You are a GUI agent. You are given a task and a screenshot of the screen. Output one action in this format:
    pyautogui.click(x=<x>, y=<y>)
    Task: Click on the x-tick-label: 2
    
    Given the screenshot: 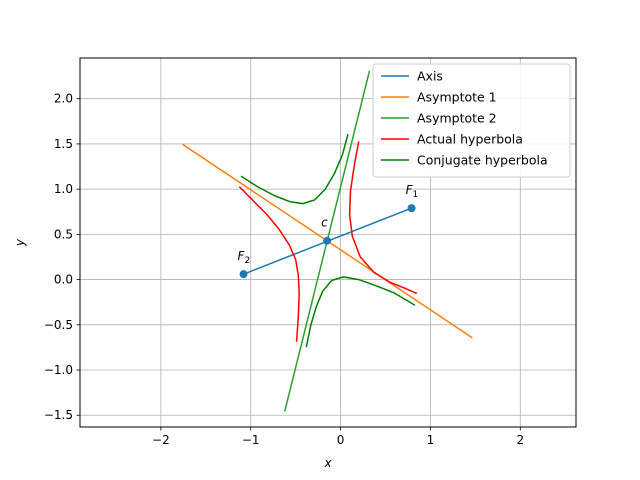 What is the action you would take?
    pyautogui.click(x=520, y=440)
    